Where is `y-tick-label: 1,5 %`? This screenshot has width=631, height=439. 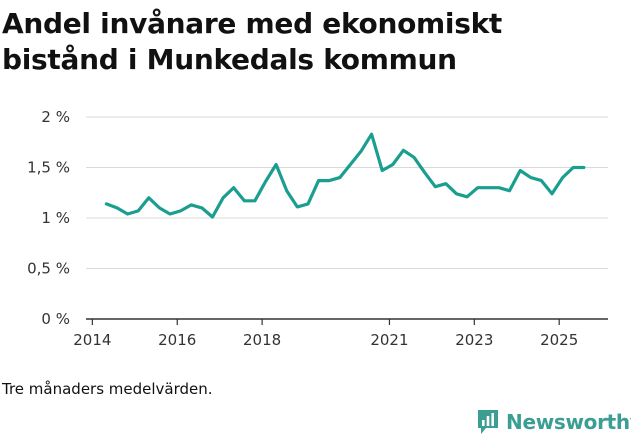 y-tick-label: 1,5 % is located at coordinates (48, 168).